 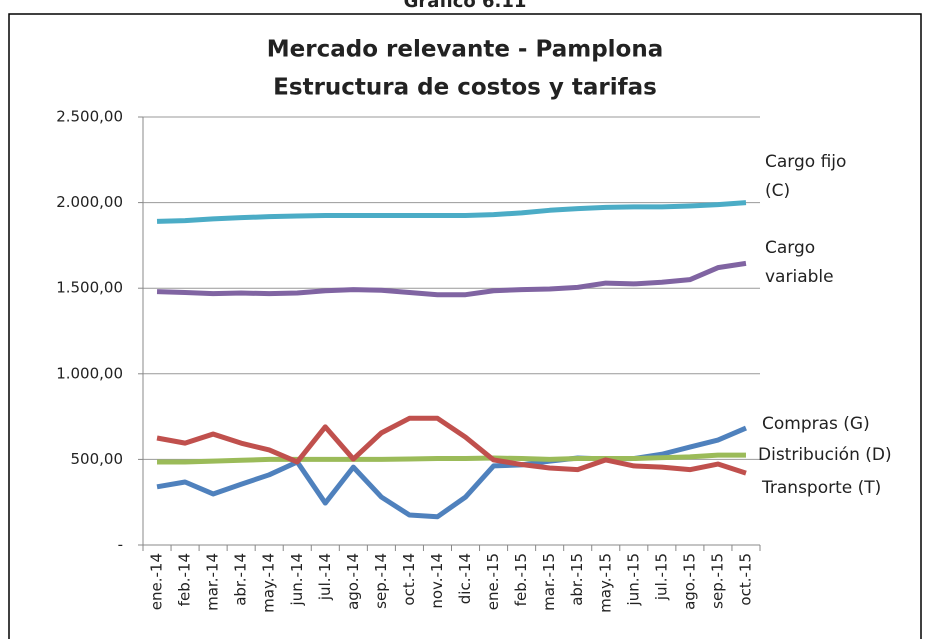 I want to click on x-tick-label: mar.-14, so click(x=213, y=582).